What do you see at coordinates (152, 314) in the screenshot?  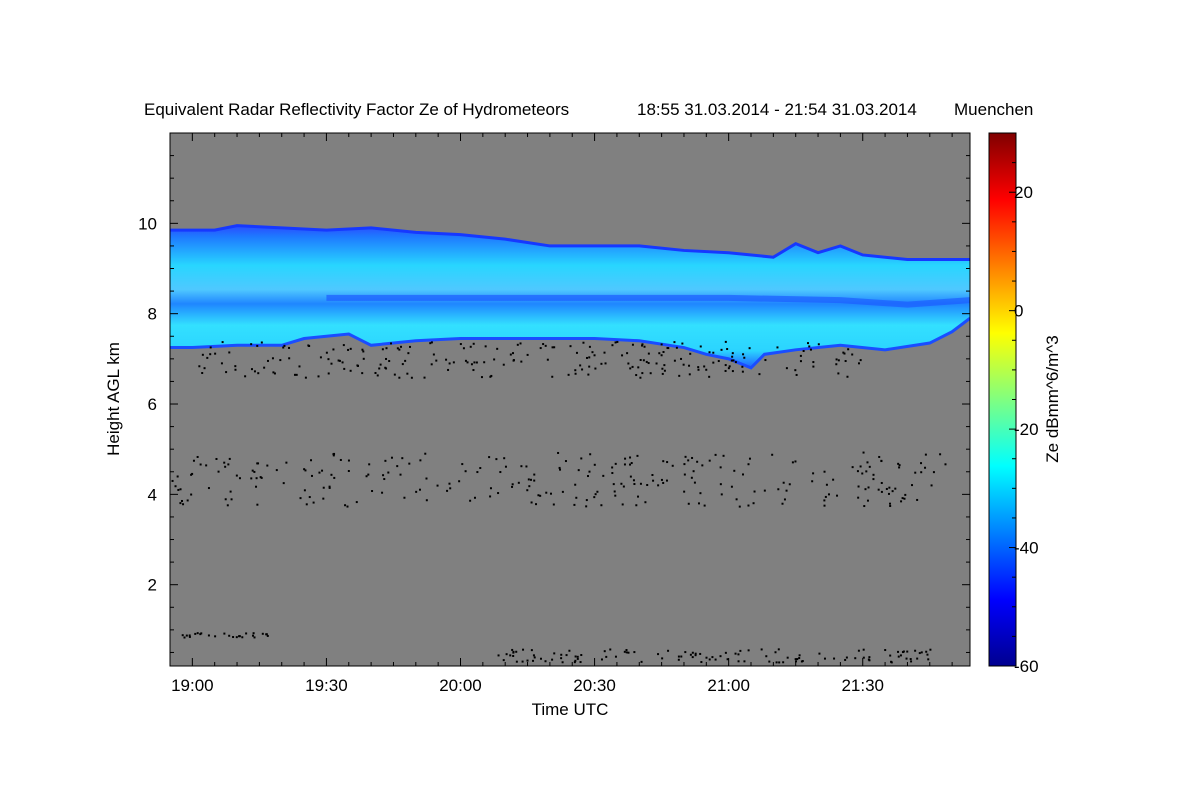 I see `y-tick-label: 8` at bounding box center [152, 314].